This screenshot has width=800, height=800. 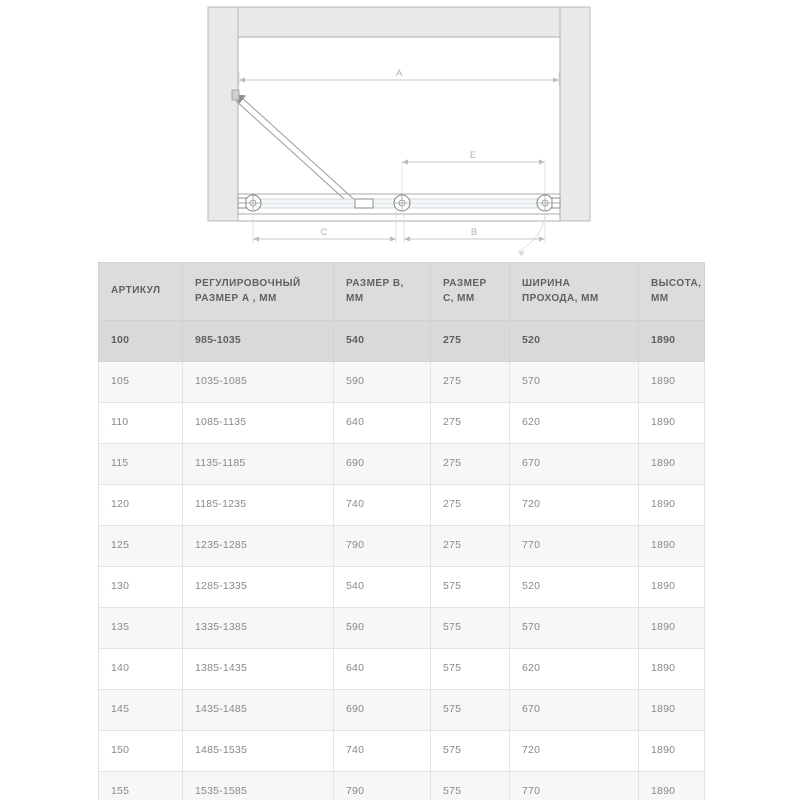 I want to click on table-row: 125 1235-1285 790 275 770 1890, so click(x=401, y=546).